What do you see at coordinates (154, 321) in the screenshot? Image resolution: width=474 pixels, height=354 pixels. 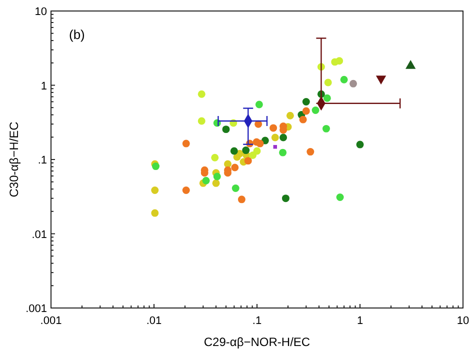 I see `x-tick-label: .01` at bounding box center [154, 321].